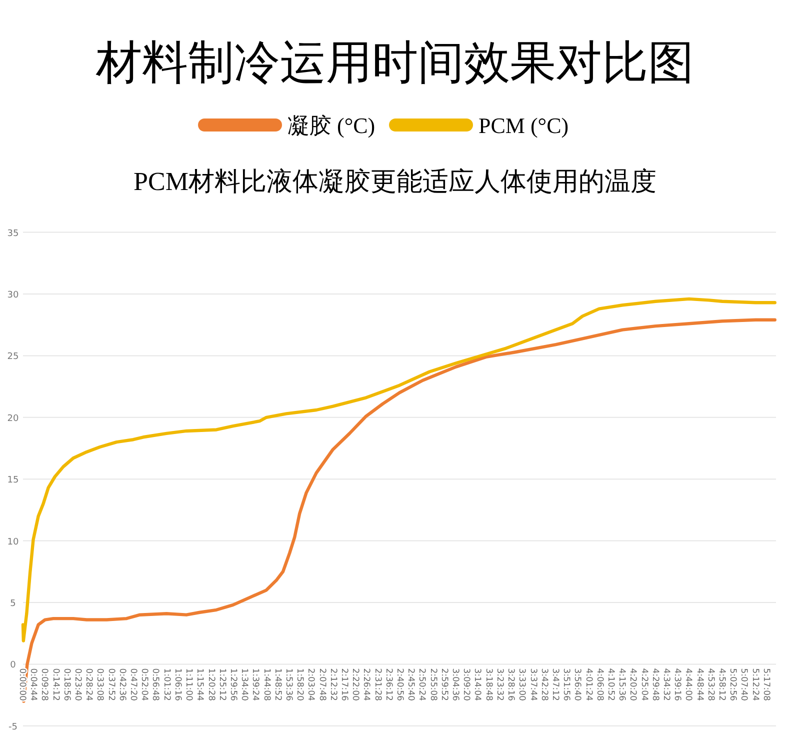 The width and height of the screenshot is (790, 746). Describe the element at coordinates (743, 684) in the screenshot. I see `x-tick-label: 5:07:40` at that location.